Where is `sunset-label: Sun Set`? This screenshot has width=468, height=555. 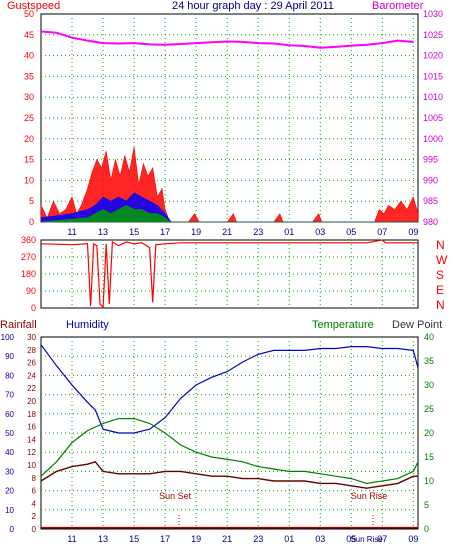 sunset-label: Sun Set is located at coordinates (175, 496).